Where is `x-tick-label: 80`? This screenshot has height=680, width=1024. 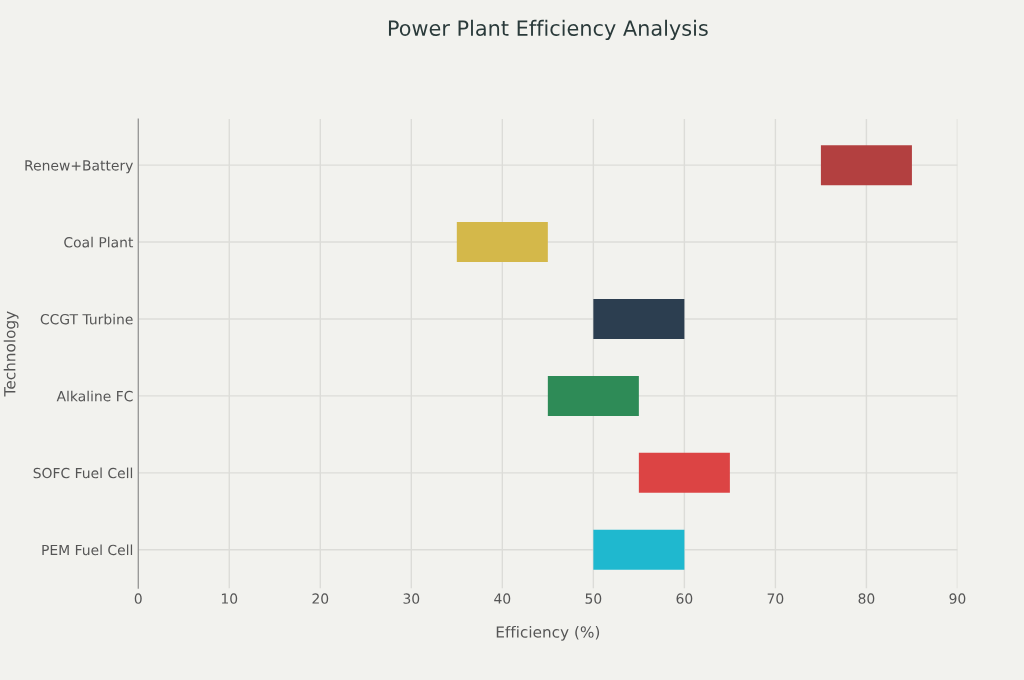 x-tick-label: 80 is located at coordinates (866, 598).